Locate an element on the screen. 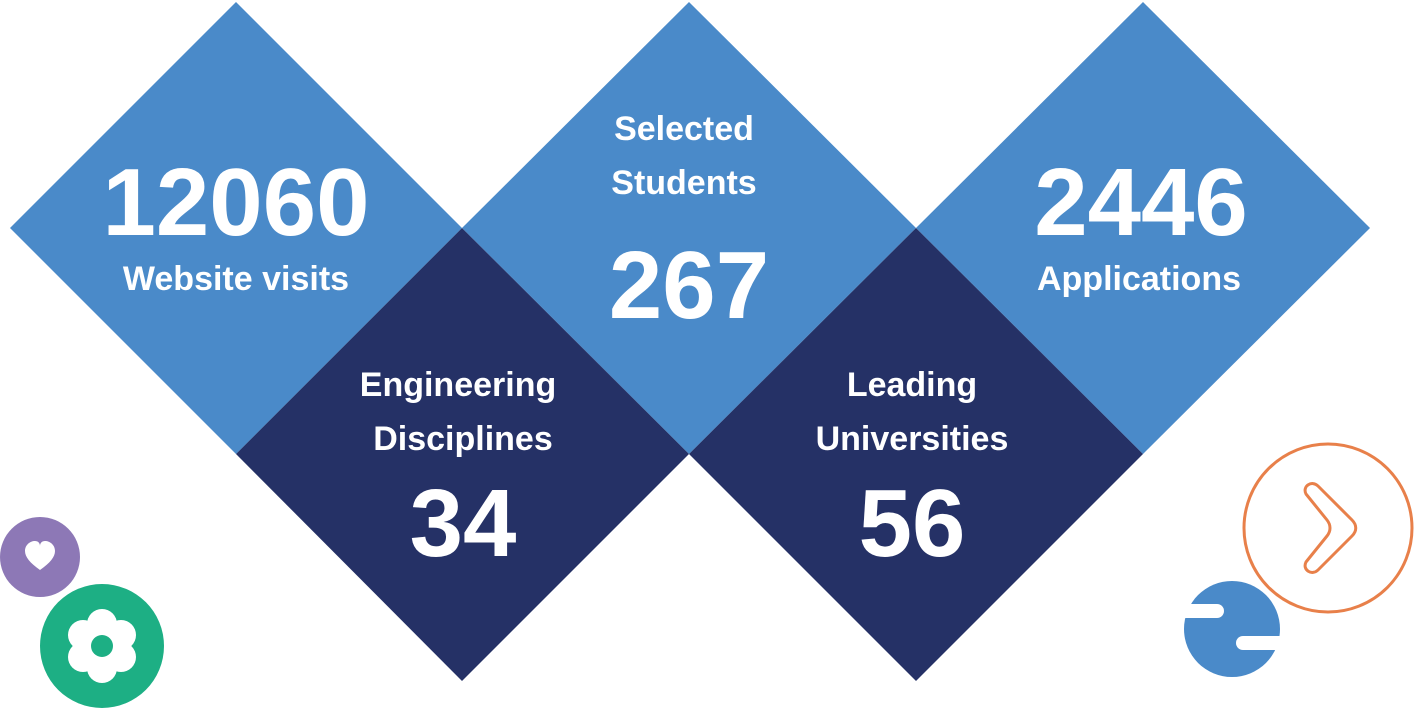 Image resolution: width=1415 pixels, height=709 pixels. applications-label: Applications is located at coordinates (1139, 279).